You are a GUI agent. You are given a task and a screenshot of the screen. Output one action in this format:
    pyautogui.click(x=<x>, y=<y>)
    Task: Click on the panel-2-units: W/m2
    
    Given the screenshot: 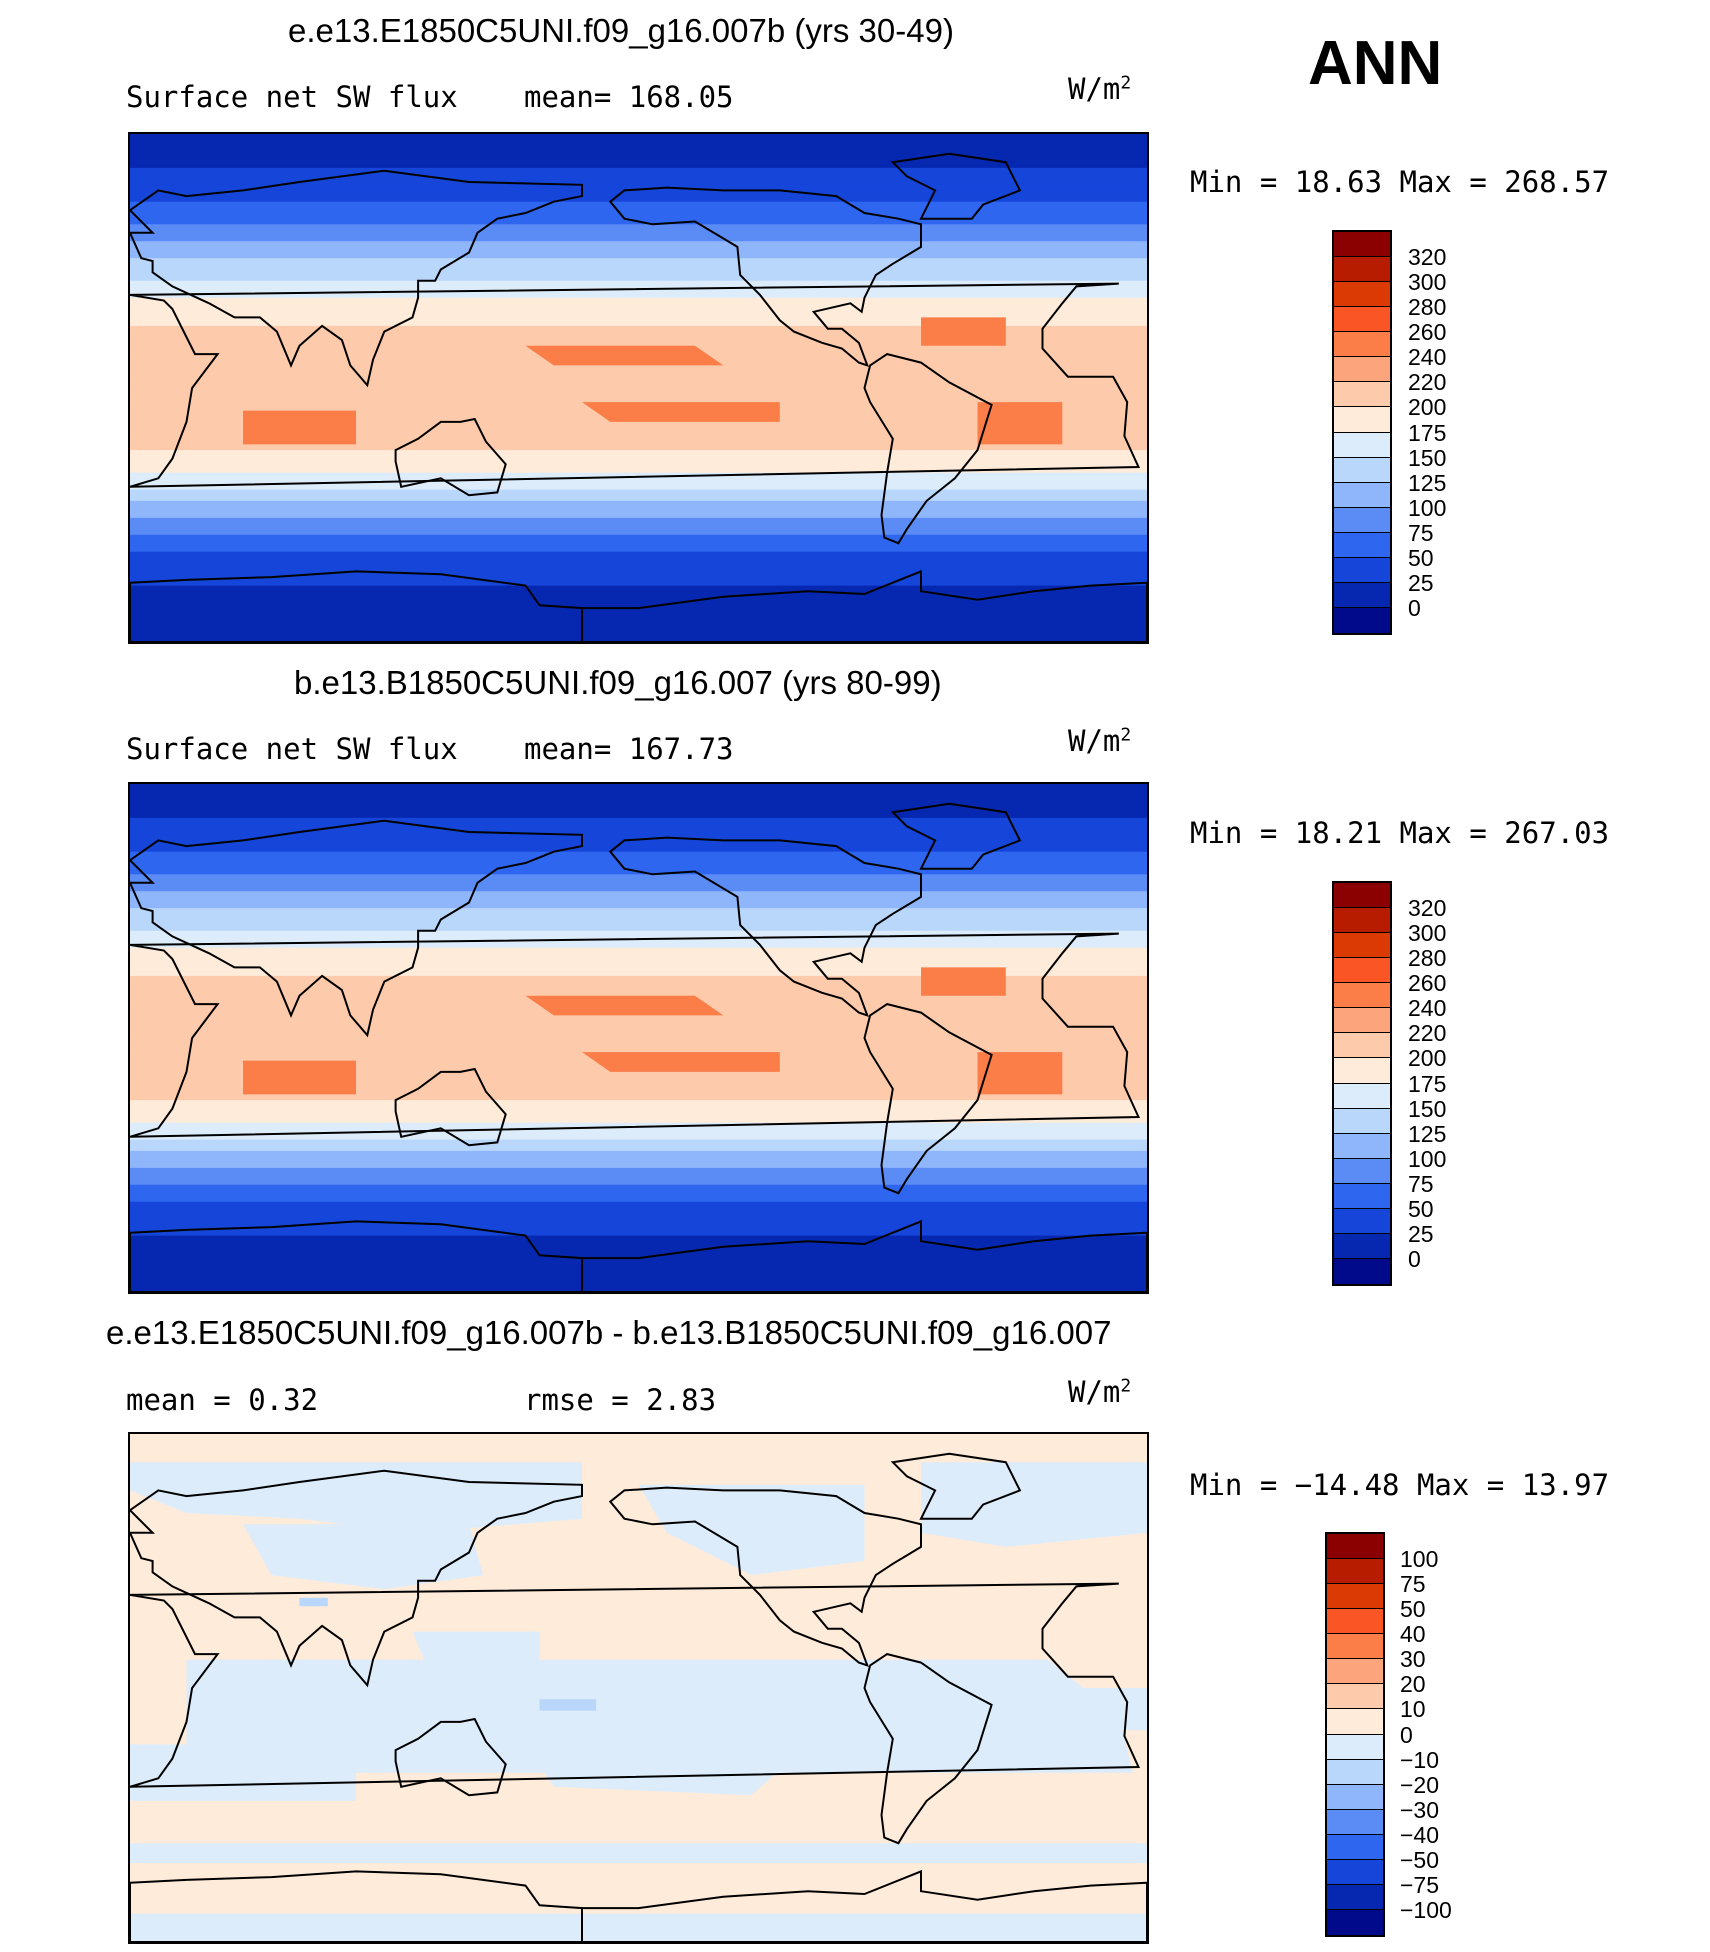 What is the action you would take?
    pyautogui.click(x=1100, y=741)
    